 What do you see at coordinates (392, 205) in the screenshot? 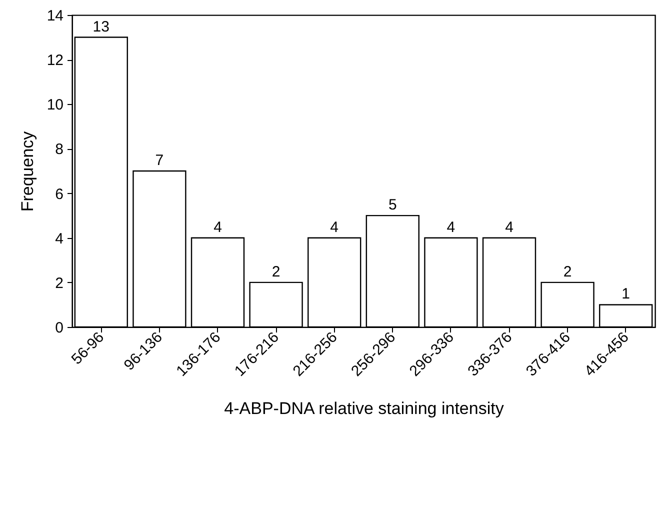
I see `data-label: 5` at bounding box center [392, 205].